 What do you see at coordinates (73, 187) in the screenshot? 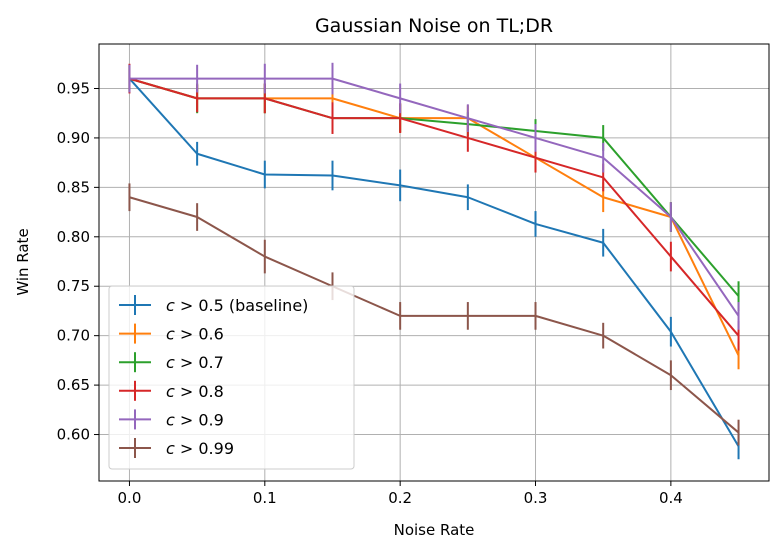
I see `y-tick-label: 0.85` at bounding box center [73, 187].